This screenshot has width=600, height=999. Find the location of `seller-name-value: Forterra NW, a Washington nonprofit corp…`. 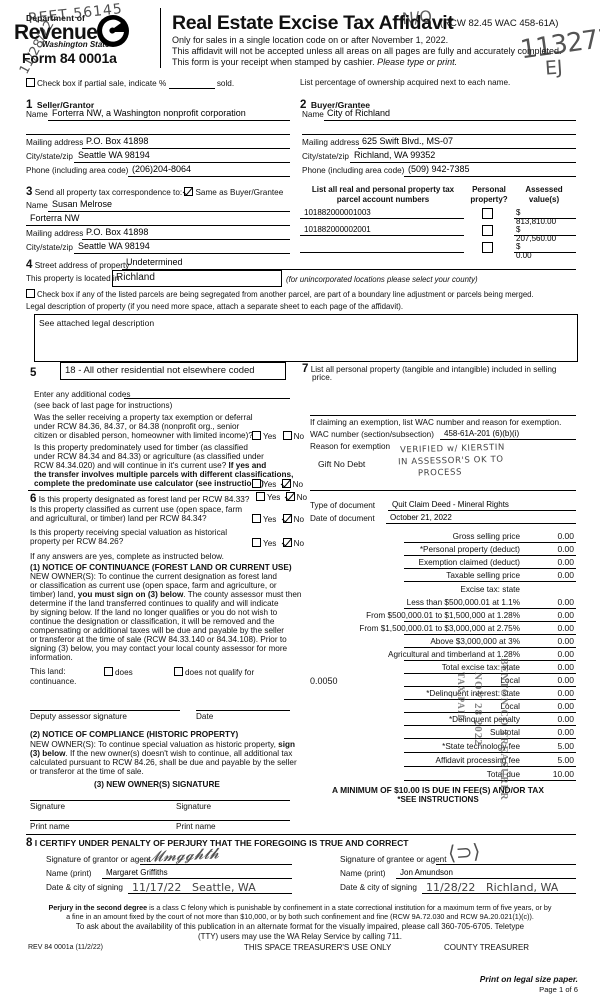

seller-name-value: Forterra NW, a Washington nonprofit corp… is located at coordinates (149, 113).